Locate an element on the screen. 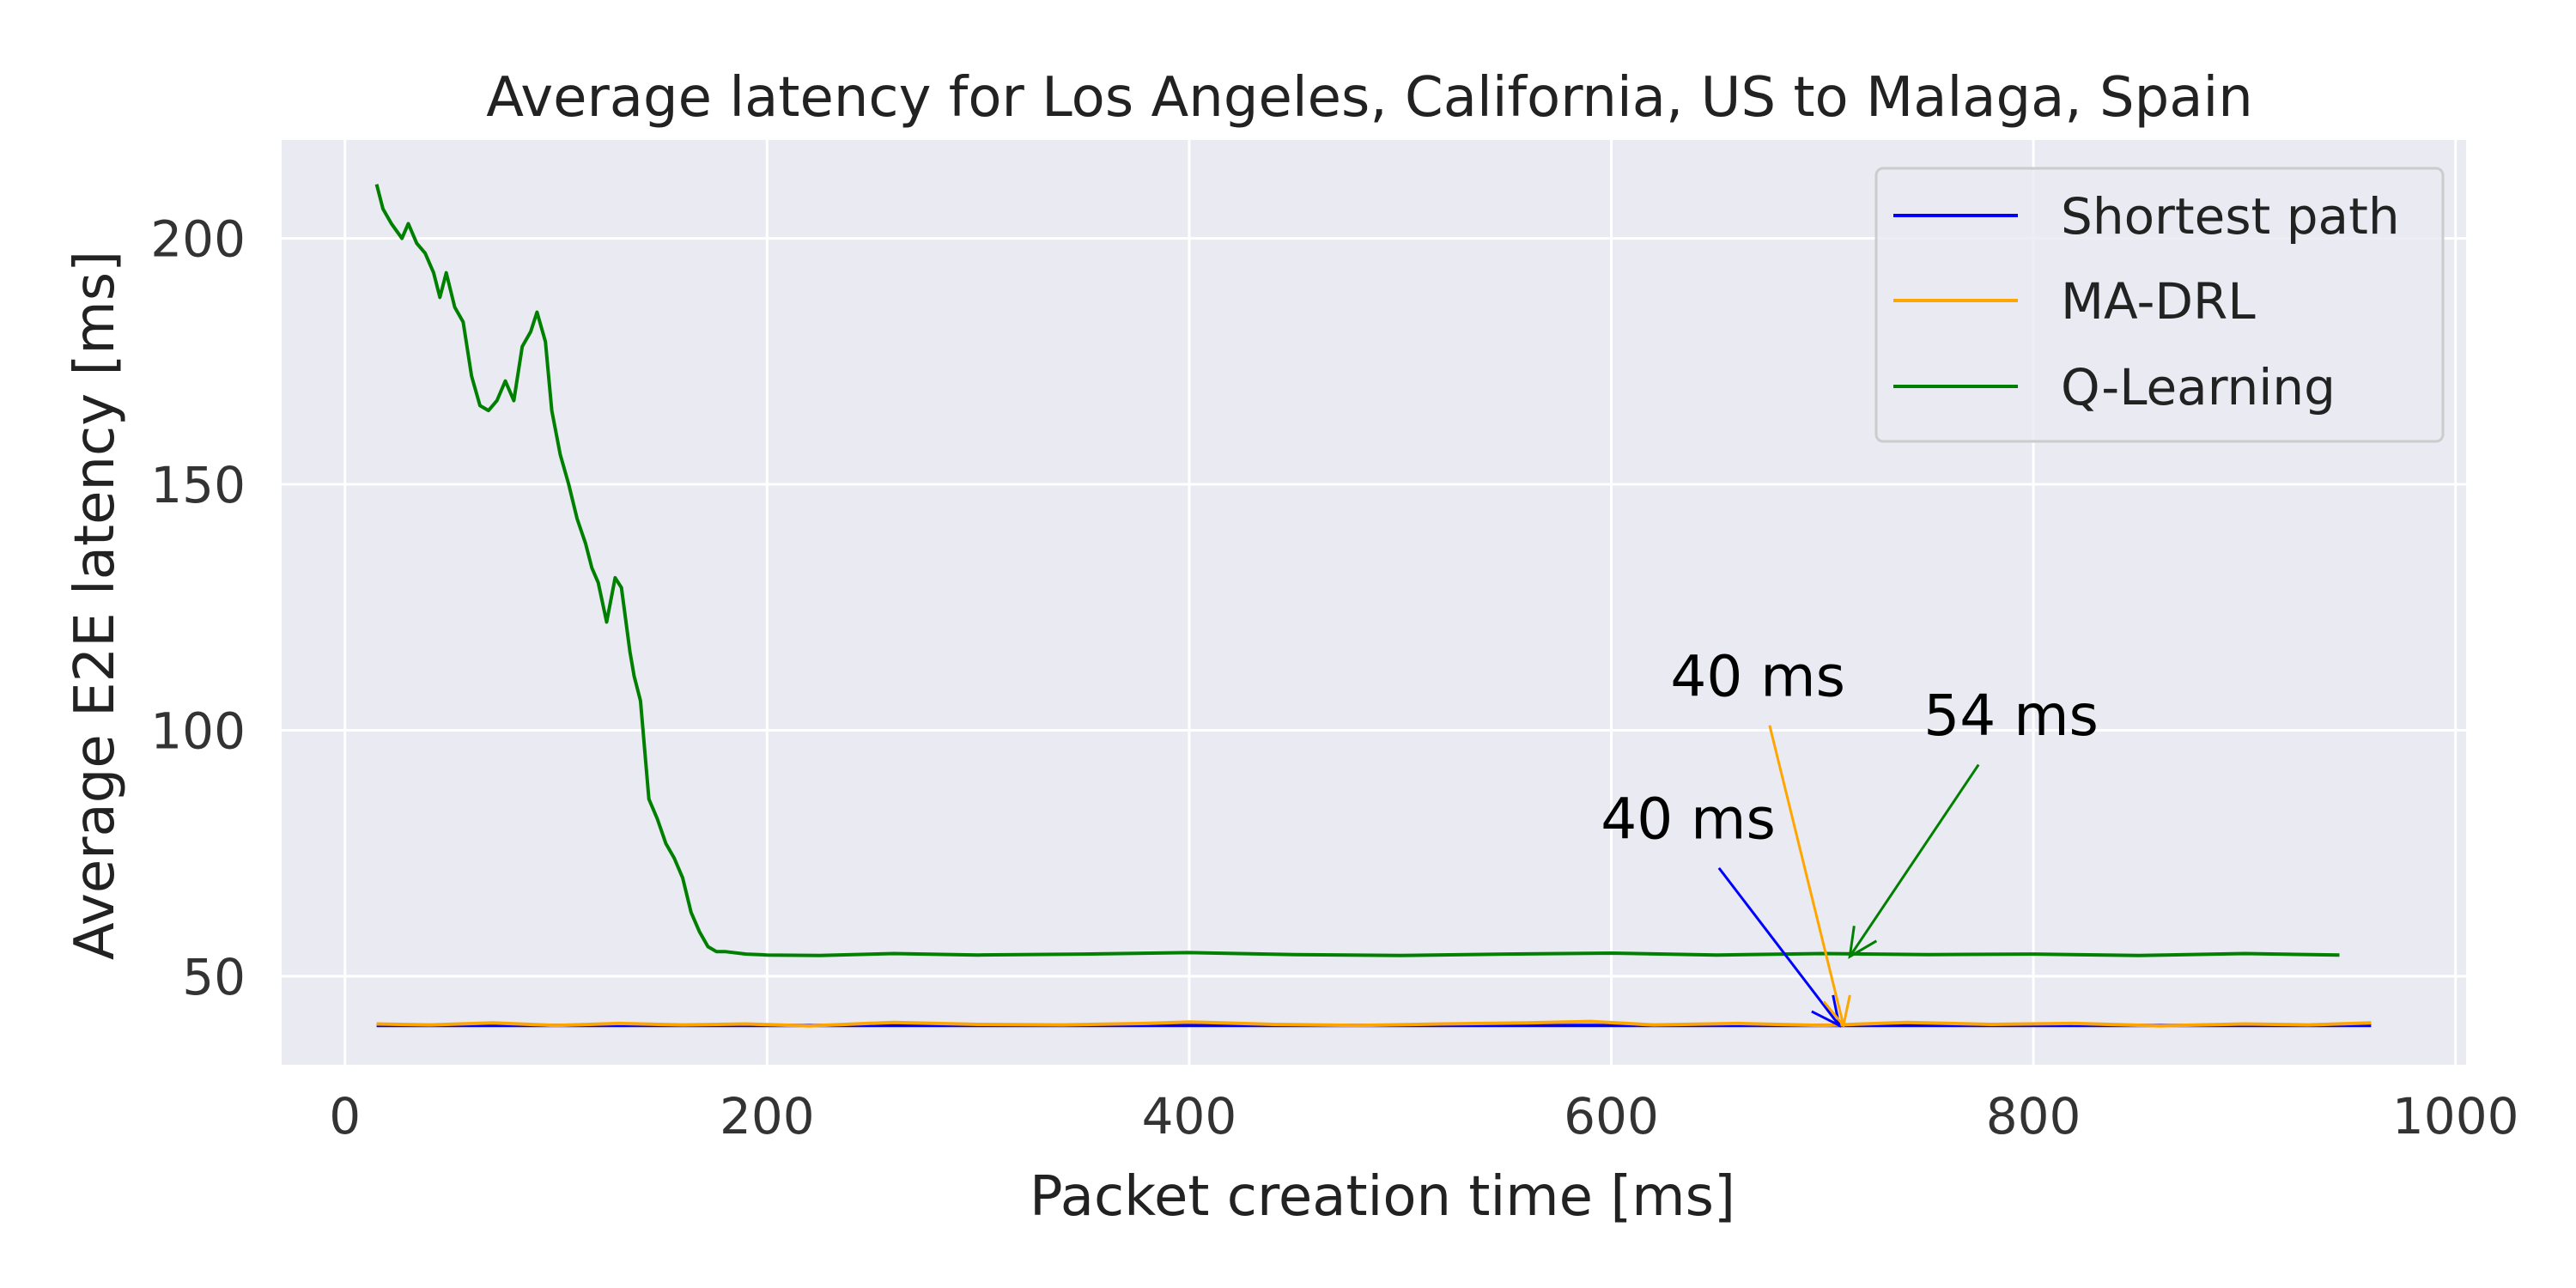 This screenshot has height=1288, width=2576. legend: Shortest path MA-DRL Q-Learning is located at coordinates (2159, 305).